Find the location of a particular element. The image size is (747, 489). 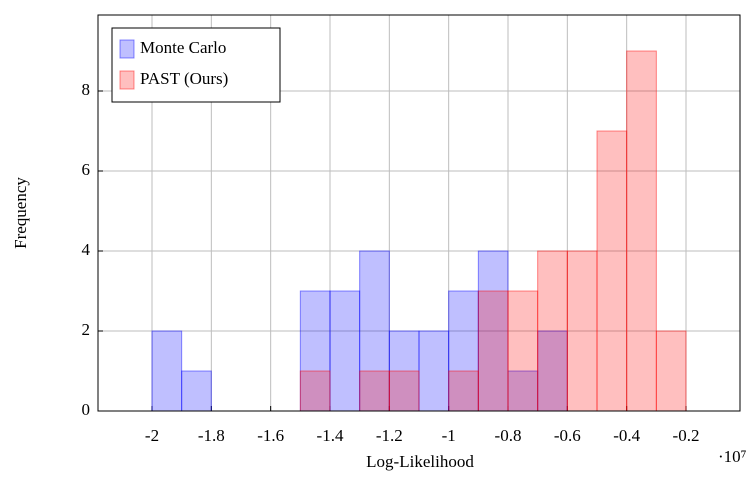

y-tick-label: 2 is located at coordinates (86, 329).